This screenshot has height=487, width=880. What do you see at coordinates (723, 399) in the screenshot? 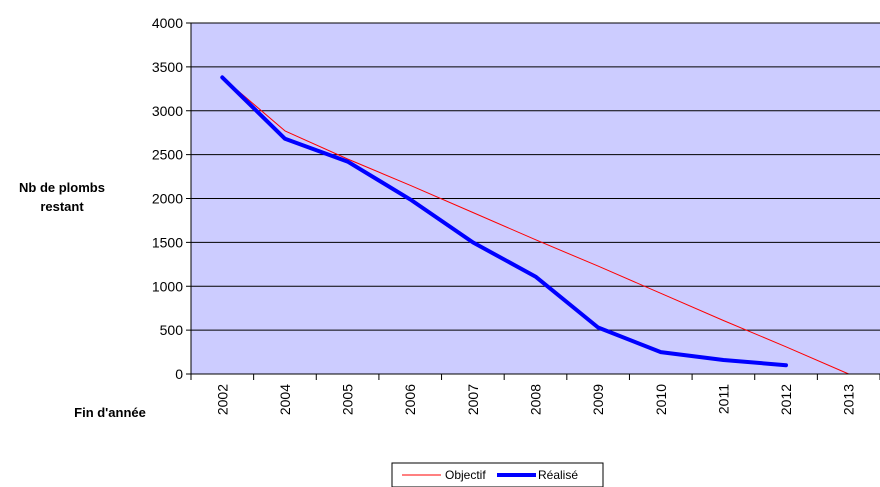
I see `x-tick-label: 2011` at bounding box center [723, 399].